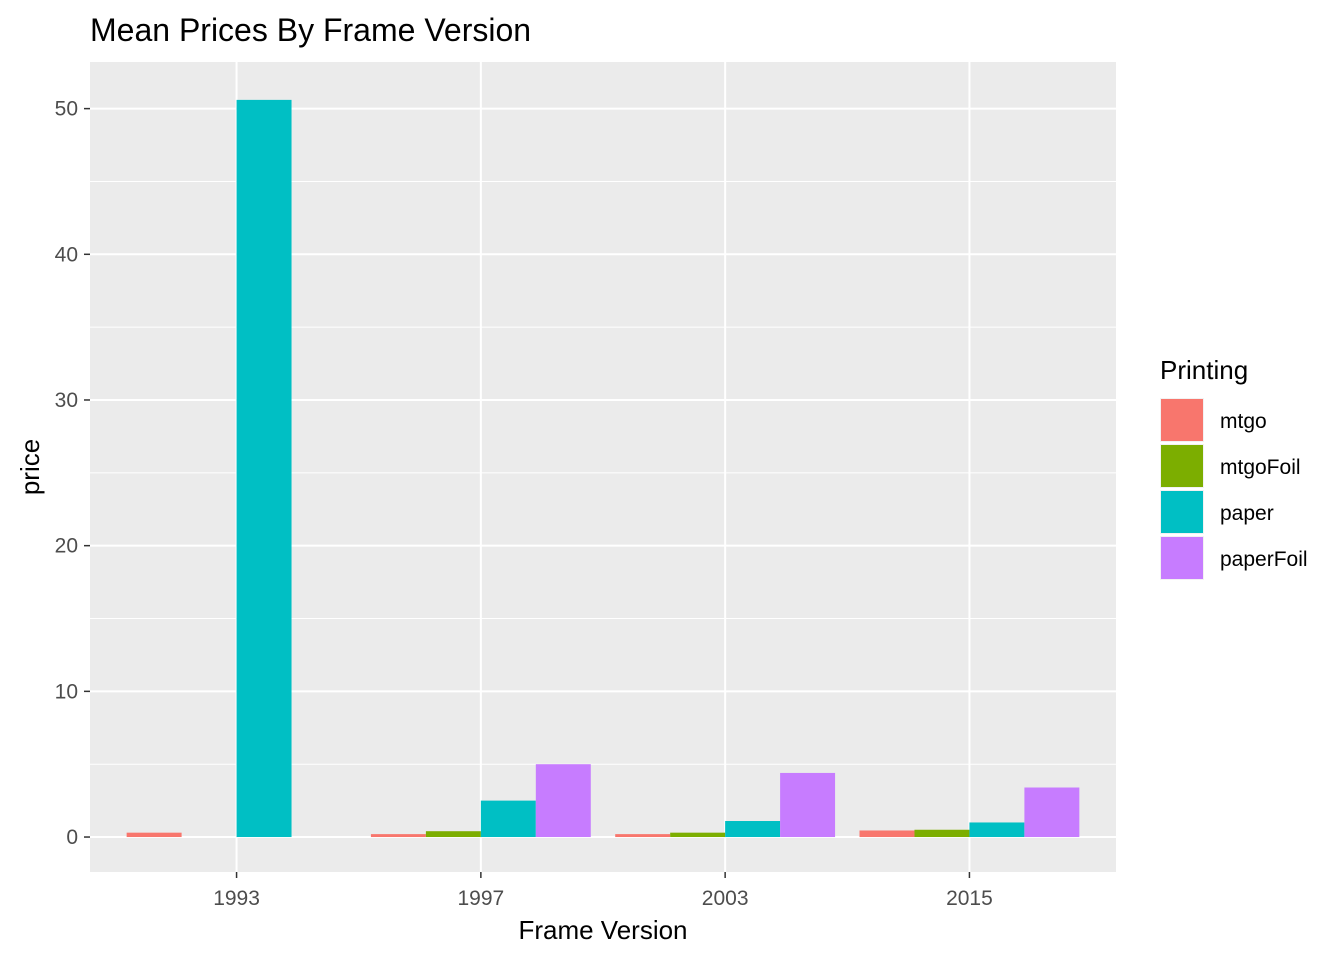 The image size is (1344, 960). What do you see at coordinates (1204, 370) in the screenshot?
I see `legend-title: Printing` at bounding box center [1204, 370].